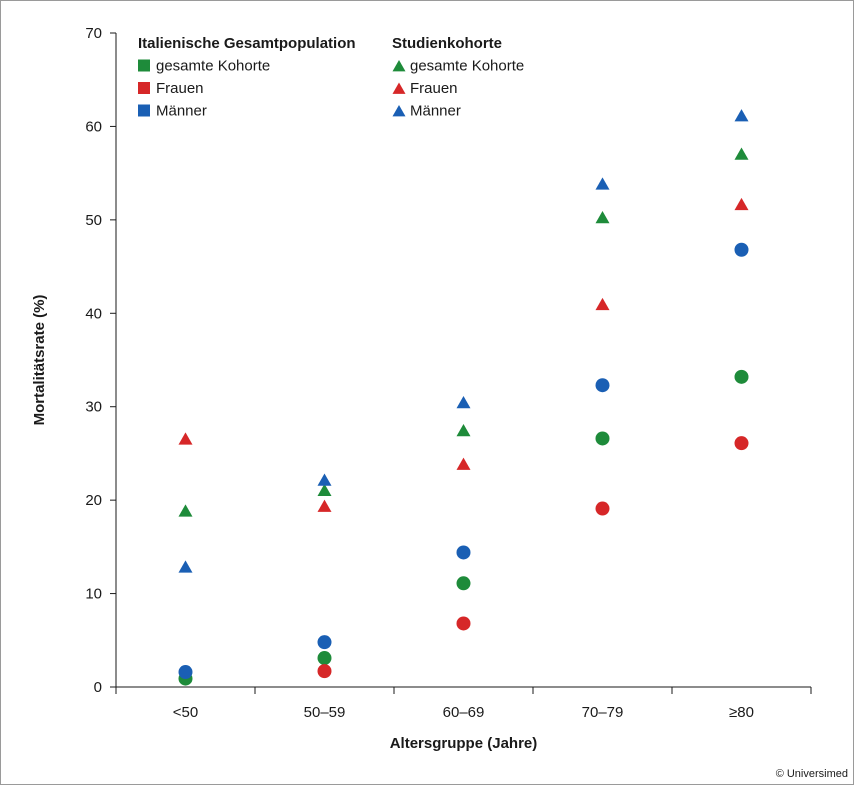  What do you see at coordinates (93, 313) in the screenshot?
I see `y-tick-label: 40` at bounding box center [93, 313].